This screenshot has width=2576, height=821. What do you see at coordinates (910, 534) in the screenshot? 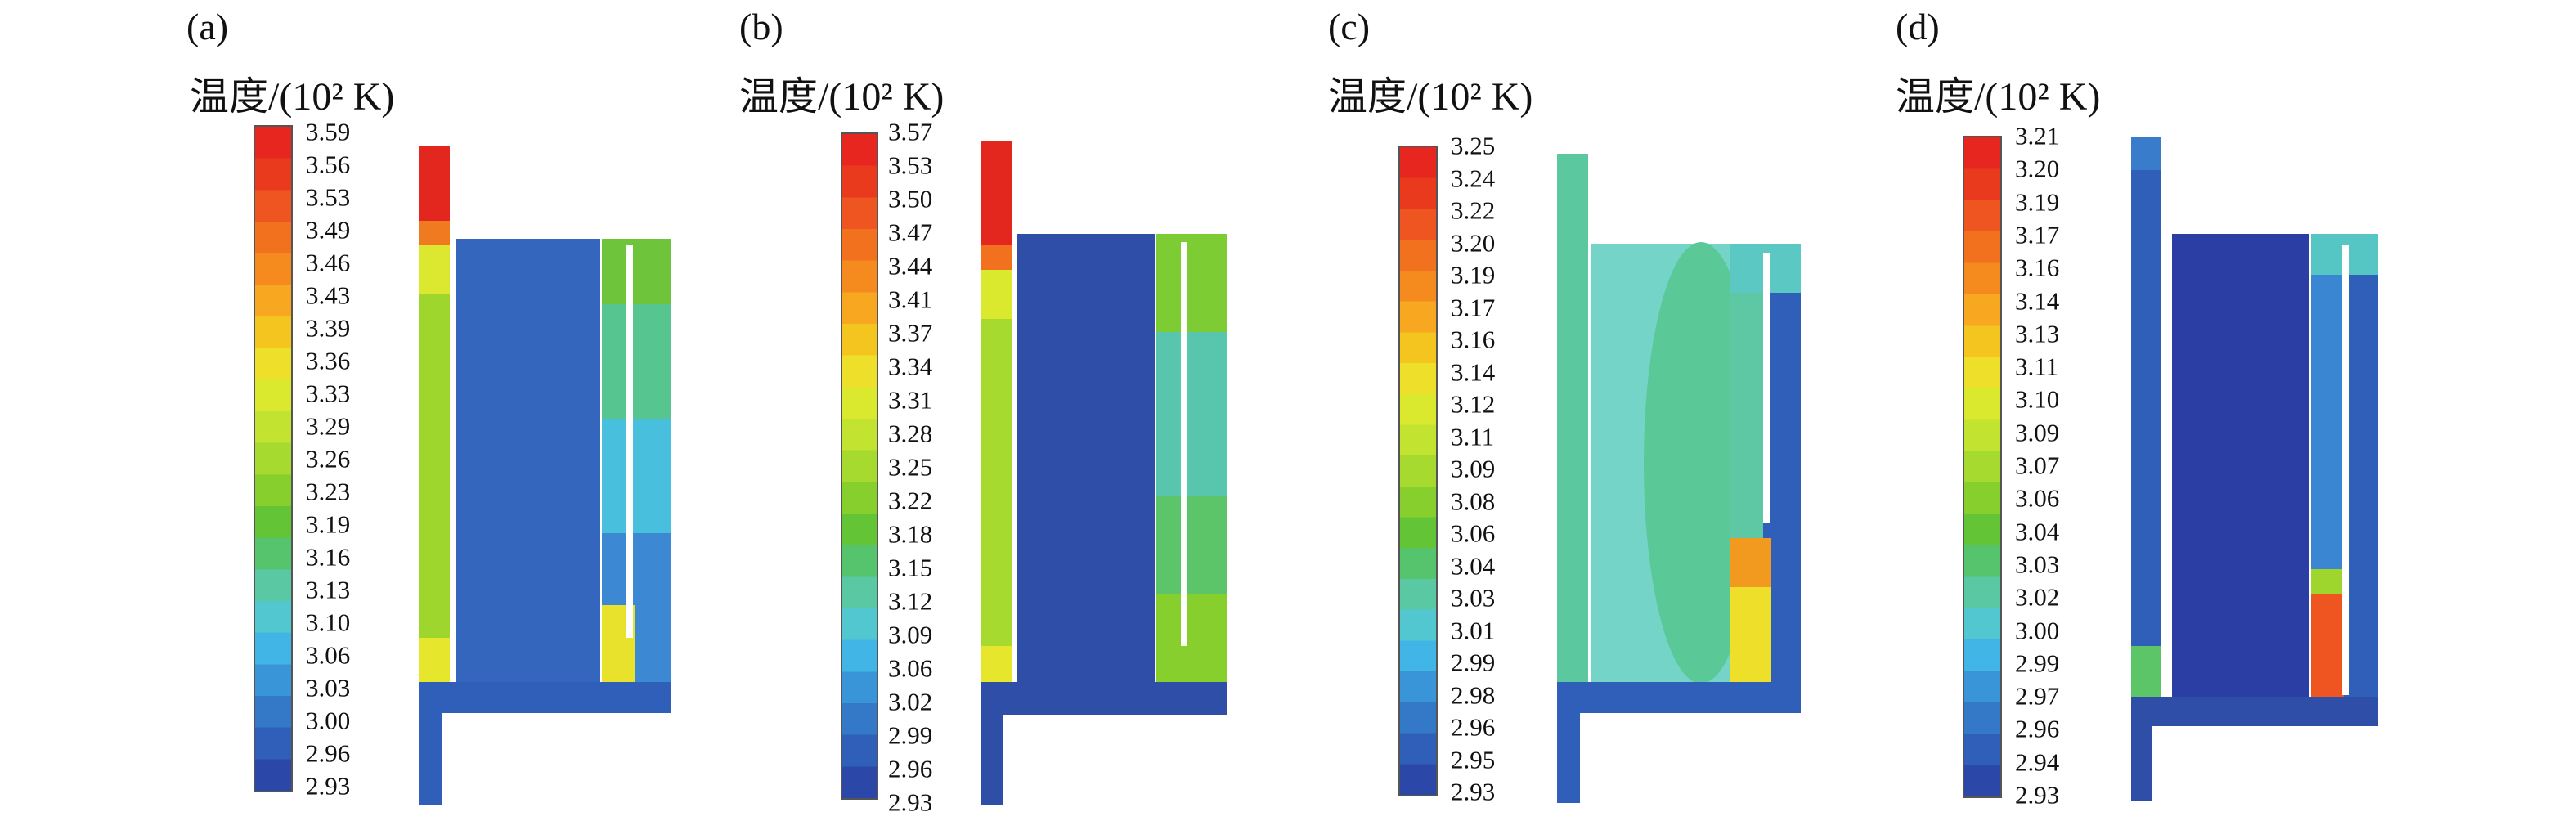
I see `colorbar-tick-label: 3.18` at bounding box center [910, 534].